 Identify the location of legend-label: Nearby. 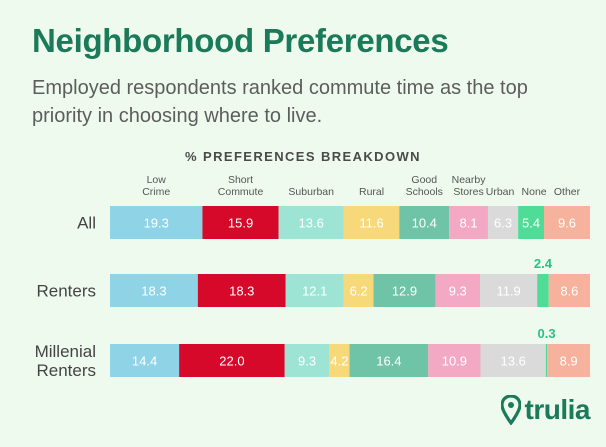
(469, 180).